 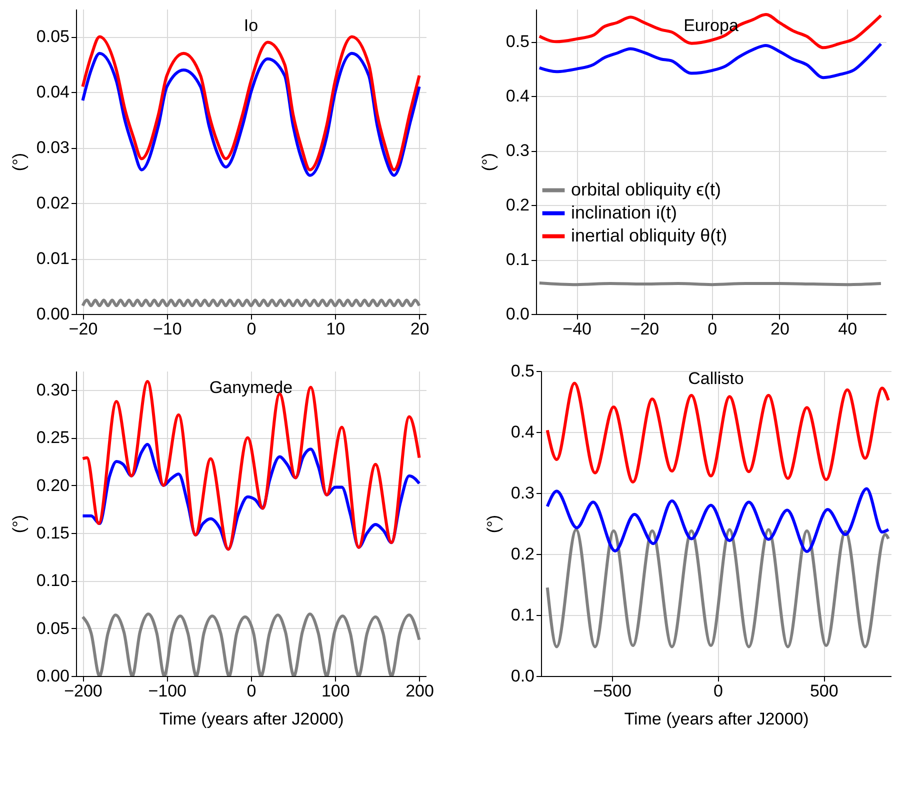 I want to click on x-tick-label: −10, so click(x=167, y=329).